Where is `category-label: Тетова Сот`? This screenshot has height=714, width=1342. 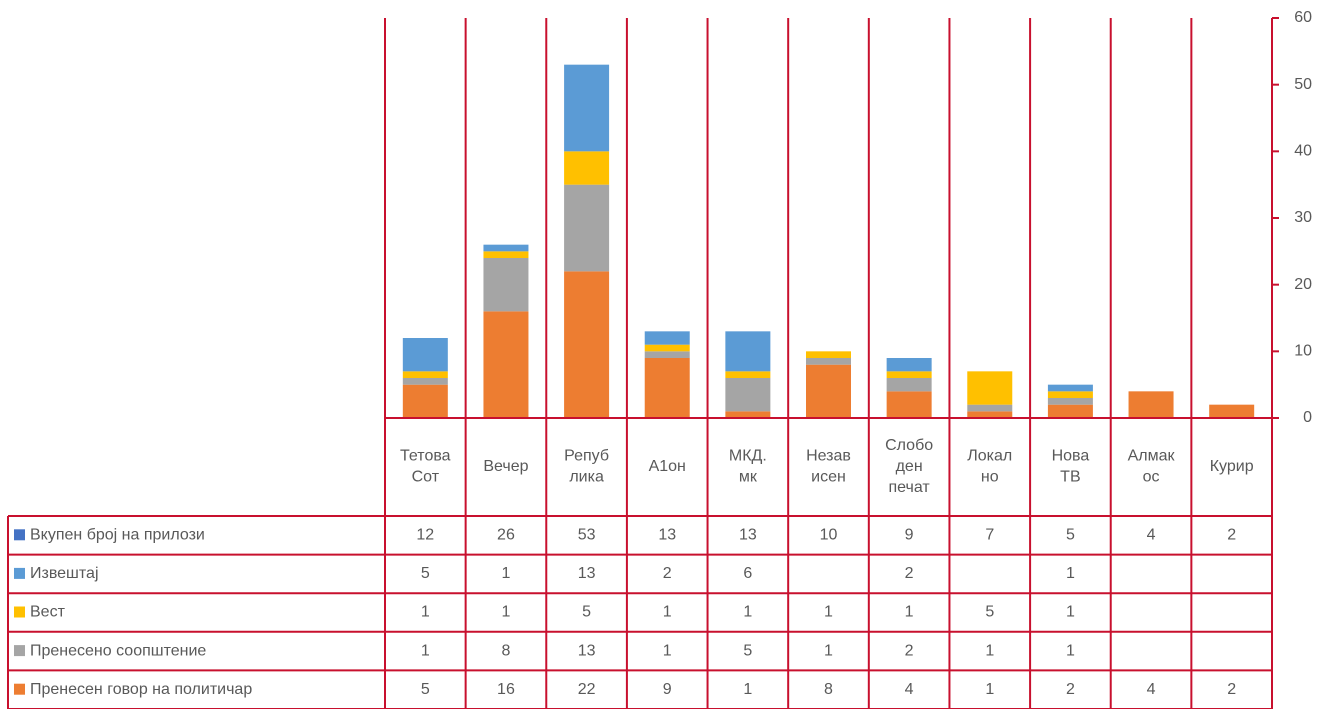 category-label: Тетова Сот is located at coordinates (425, 467).